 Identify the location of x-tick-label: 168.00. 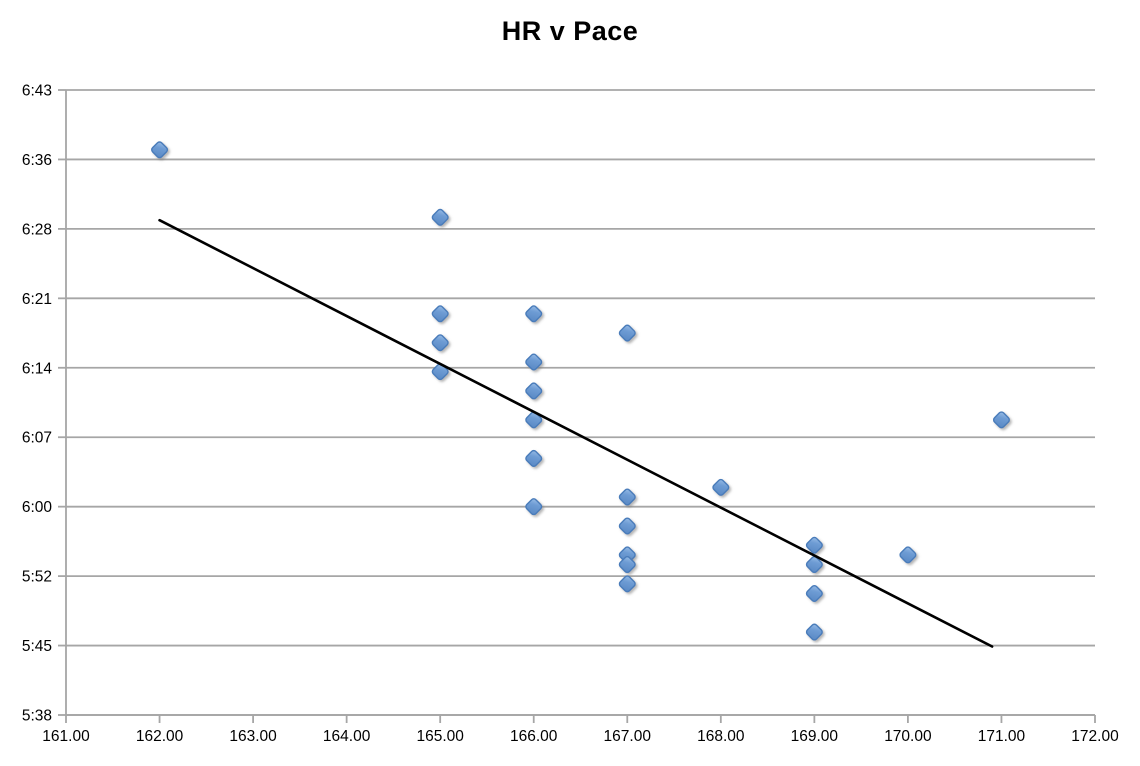
(721, 736).